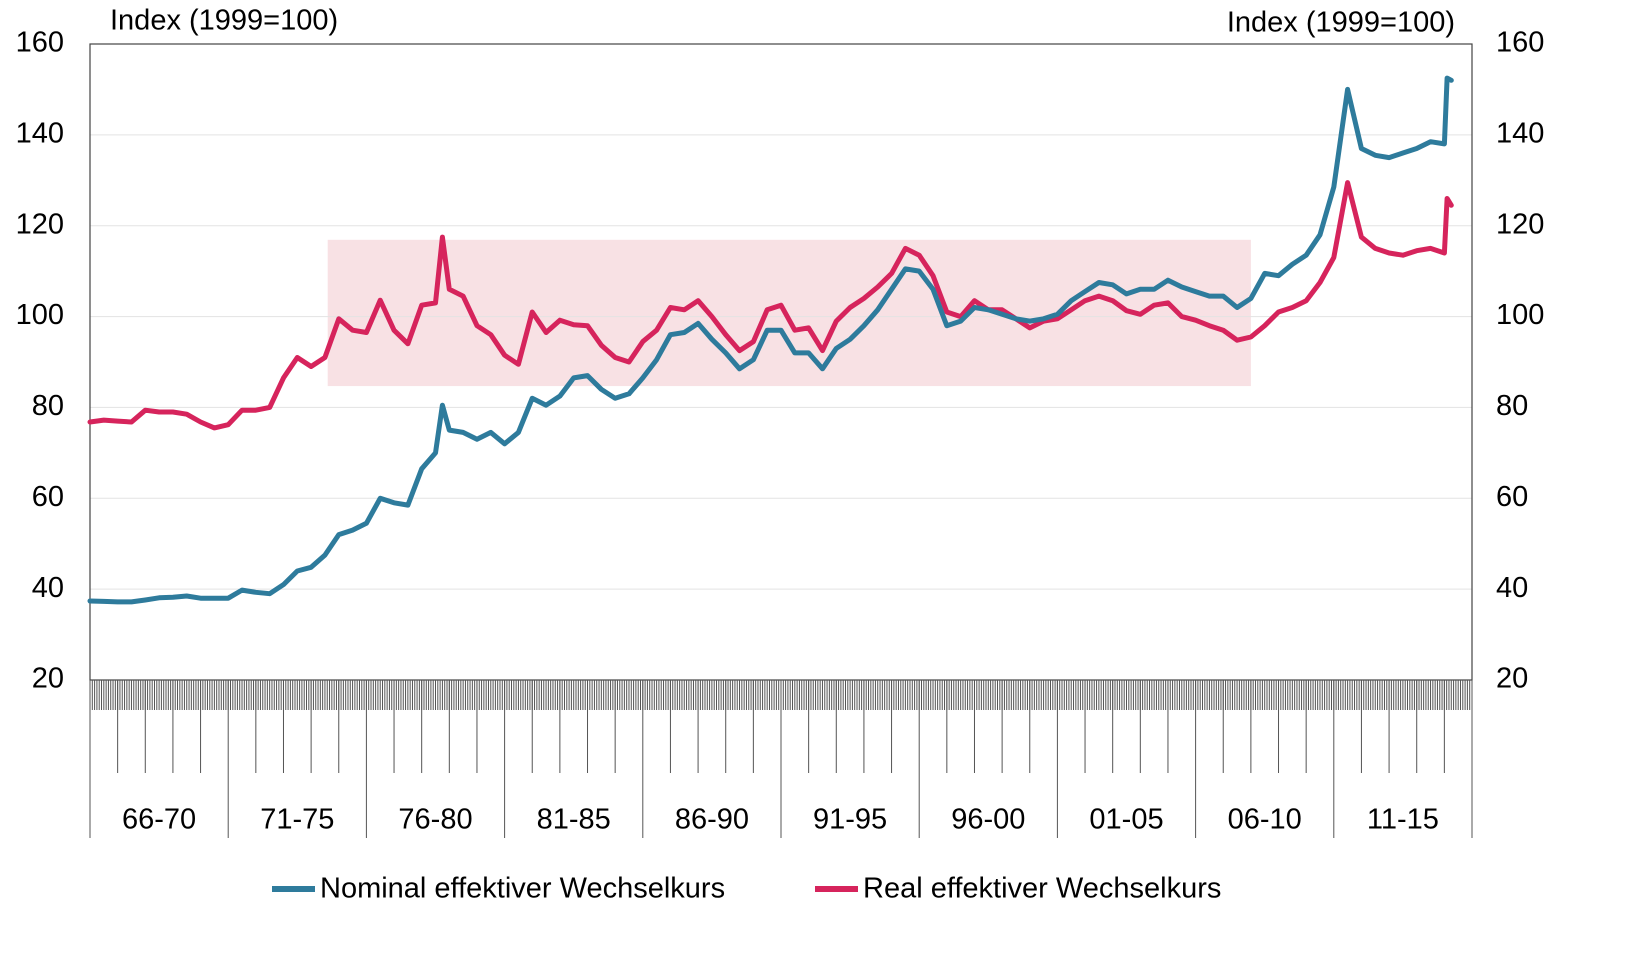  What do you see at coordinates (48, 588) in the screenshot?
I see `y-tick-label: 40` at bounding box center [48, 588].